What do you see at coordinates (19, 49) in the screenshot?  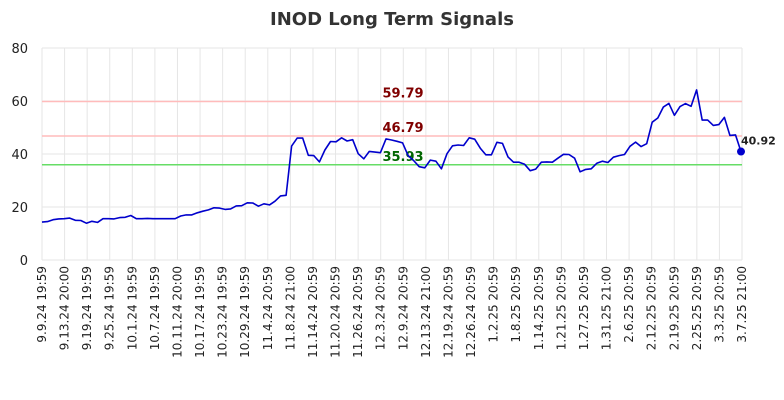 I see `y-tick-label: 80` at bounding box center [19, 49].